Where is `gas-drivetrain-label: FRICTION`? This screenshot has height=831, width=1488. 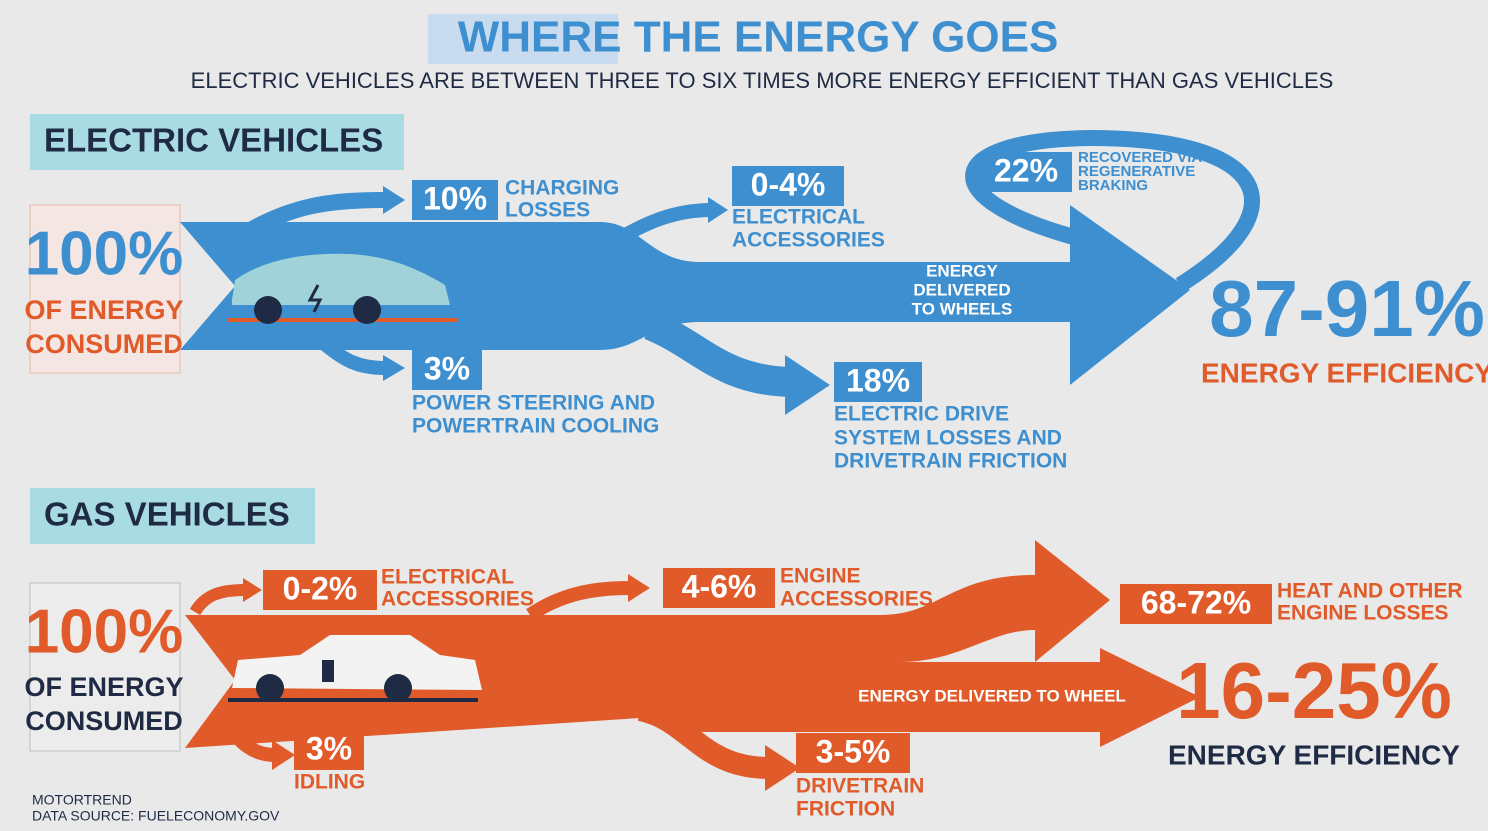 gas-drivetrain-label: FRICTION is located at coordinates (845, 809).